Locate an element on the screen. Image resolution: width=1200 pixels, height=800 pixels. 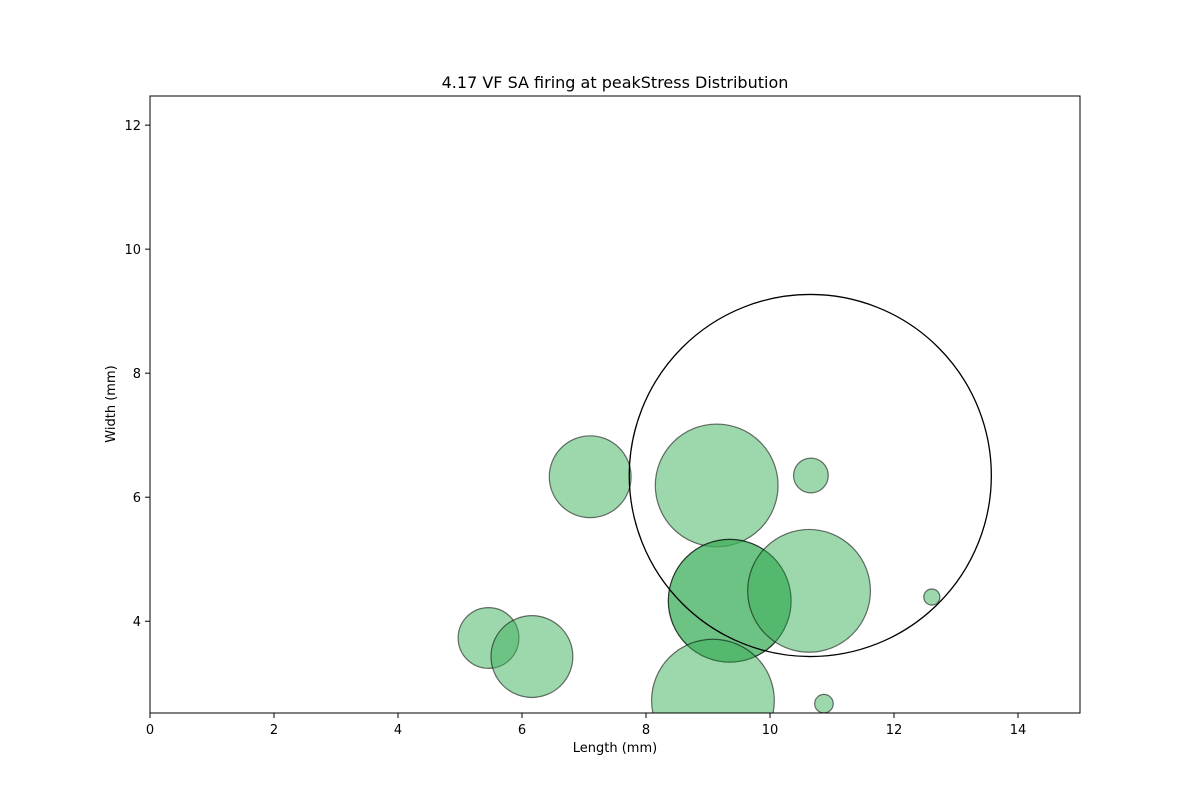
x-tick-label: 10 is located at coordinates (770, 730).